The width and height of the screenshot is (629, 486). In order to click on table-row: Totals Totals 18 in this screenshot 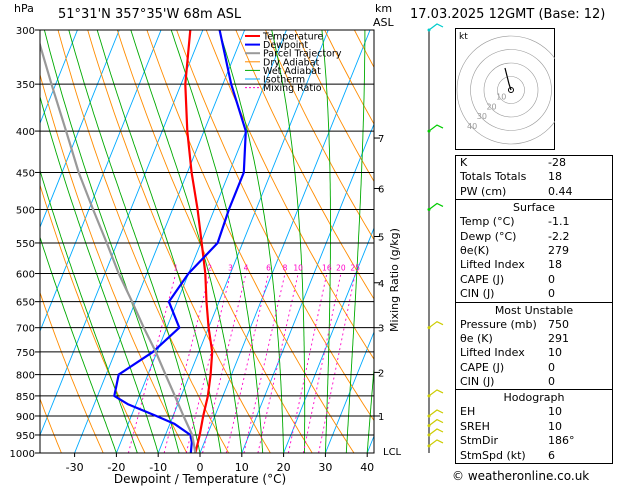, I will do `click(534, 177)`.